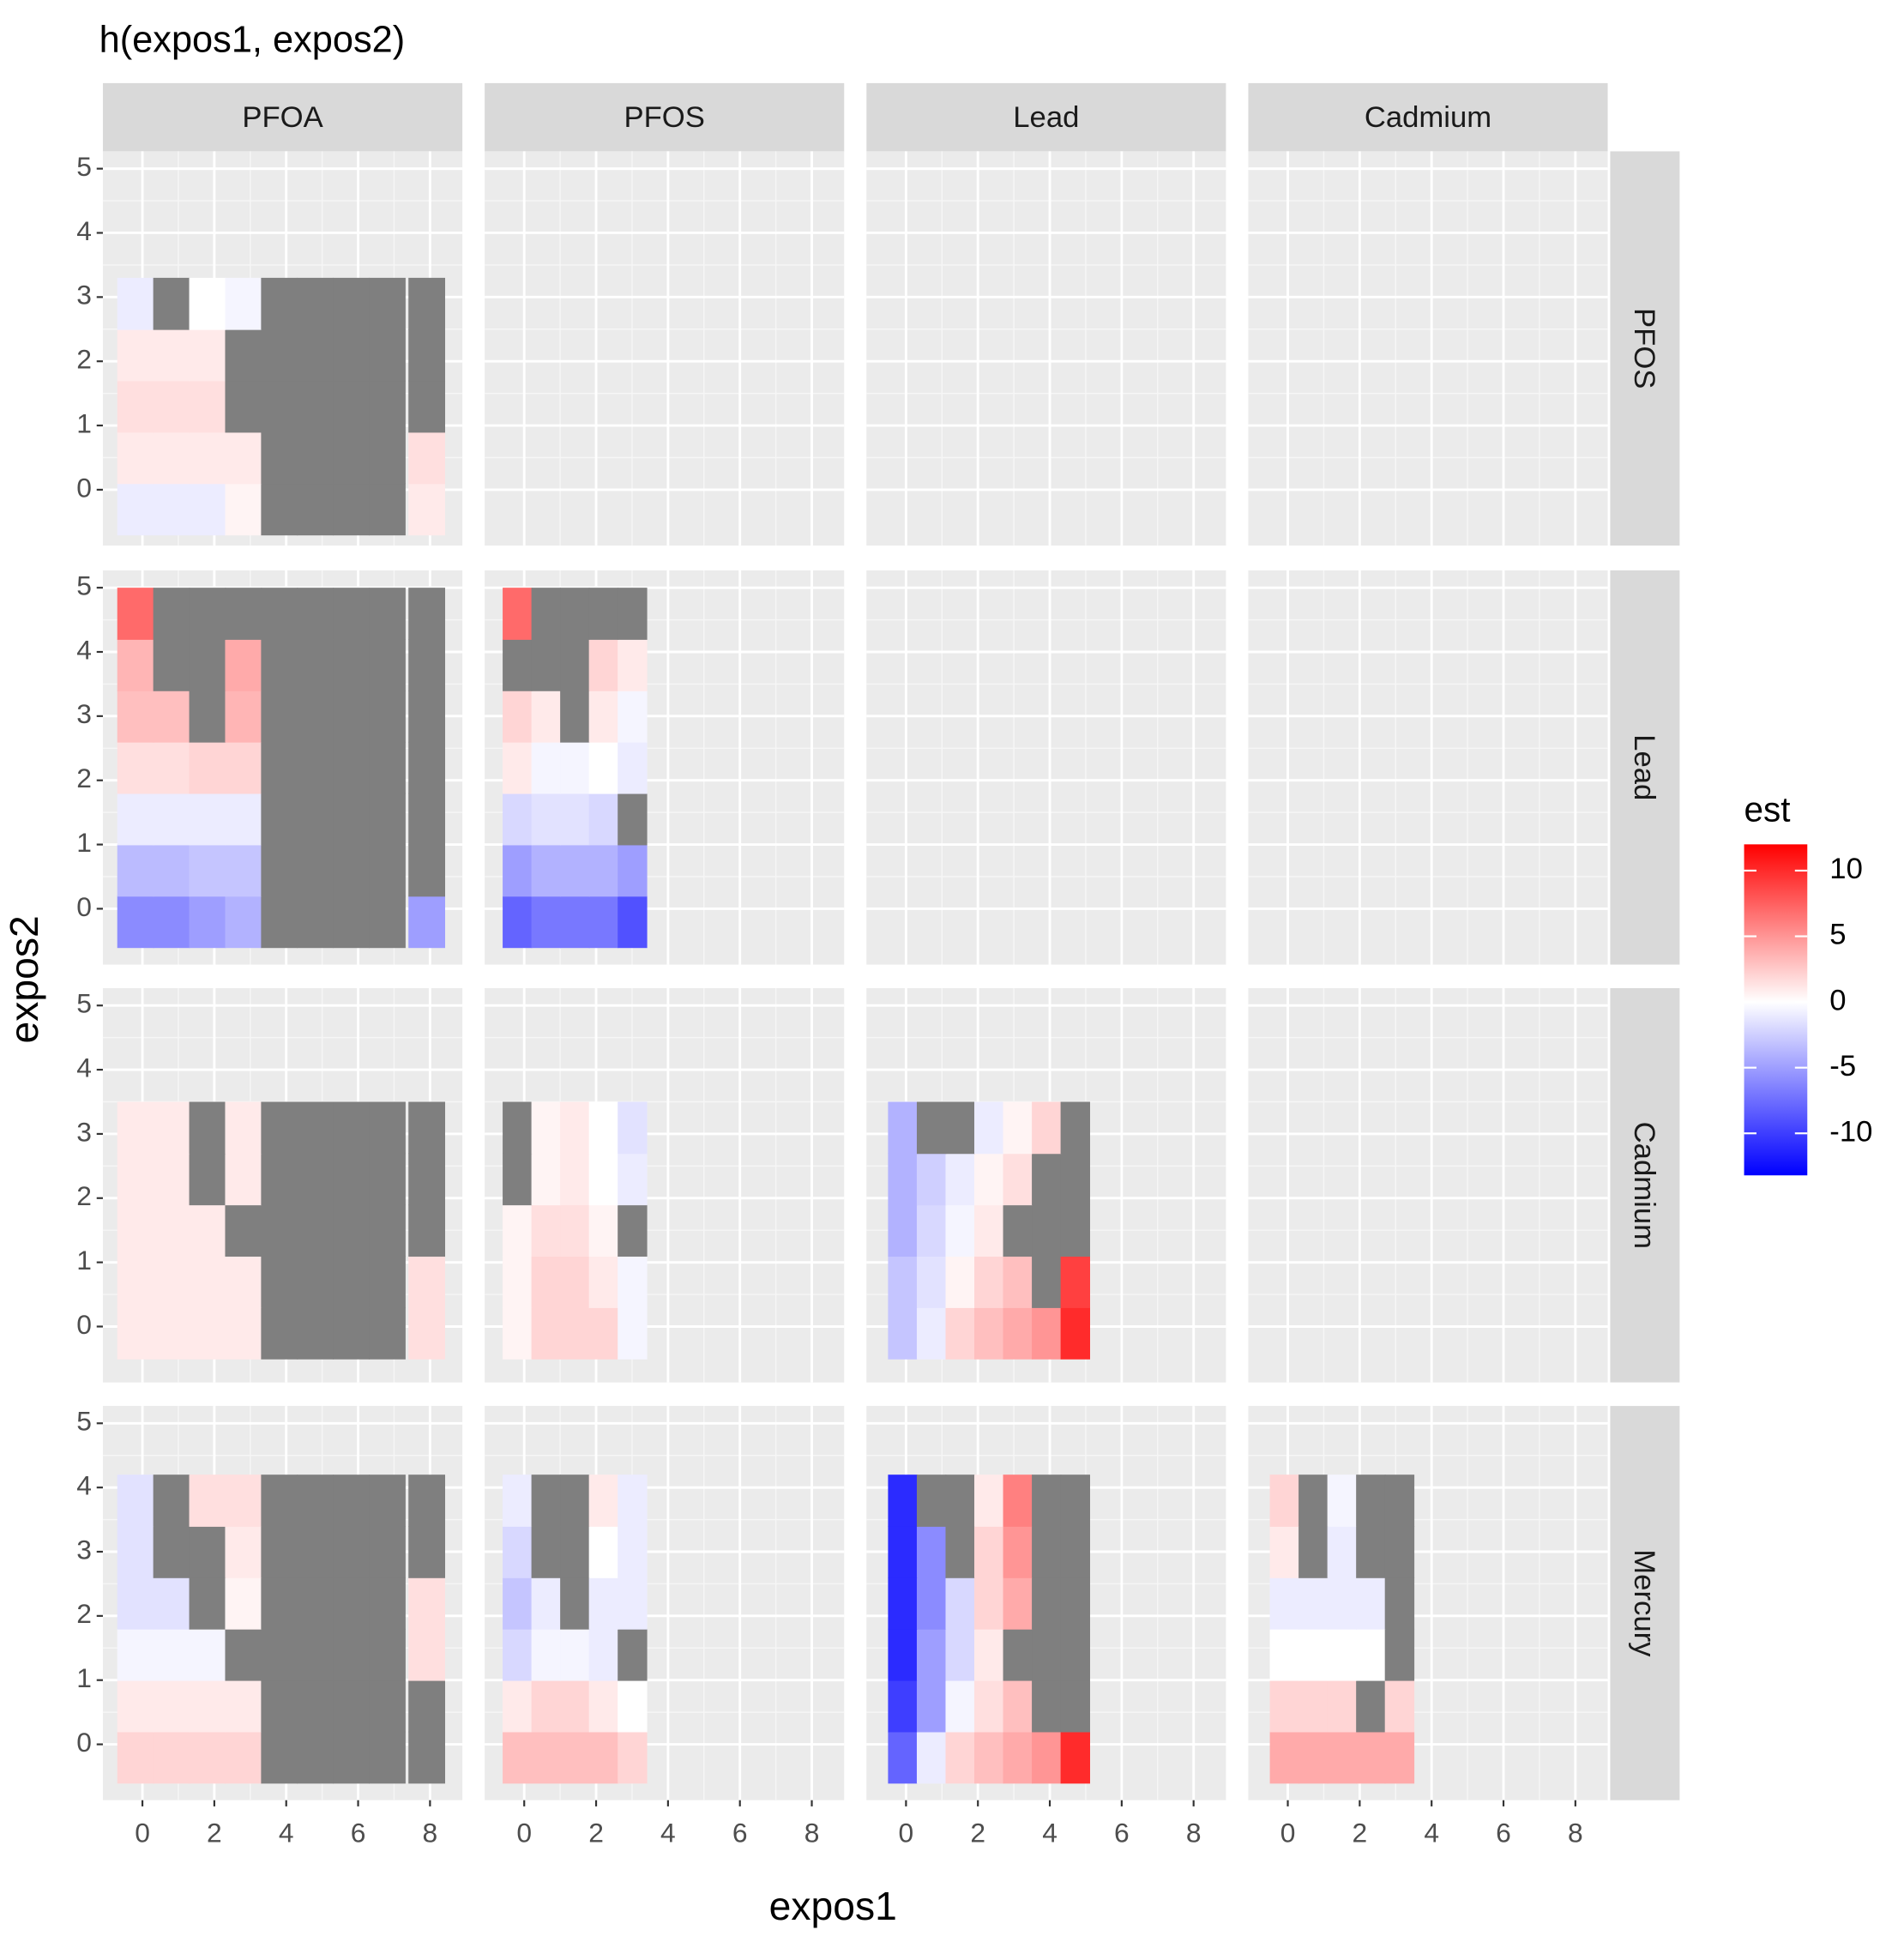  Describe the element at coordinates (84, 842) in the screenshot. I see `y-tick-label: 1` at that location.